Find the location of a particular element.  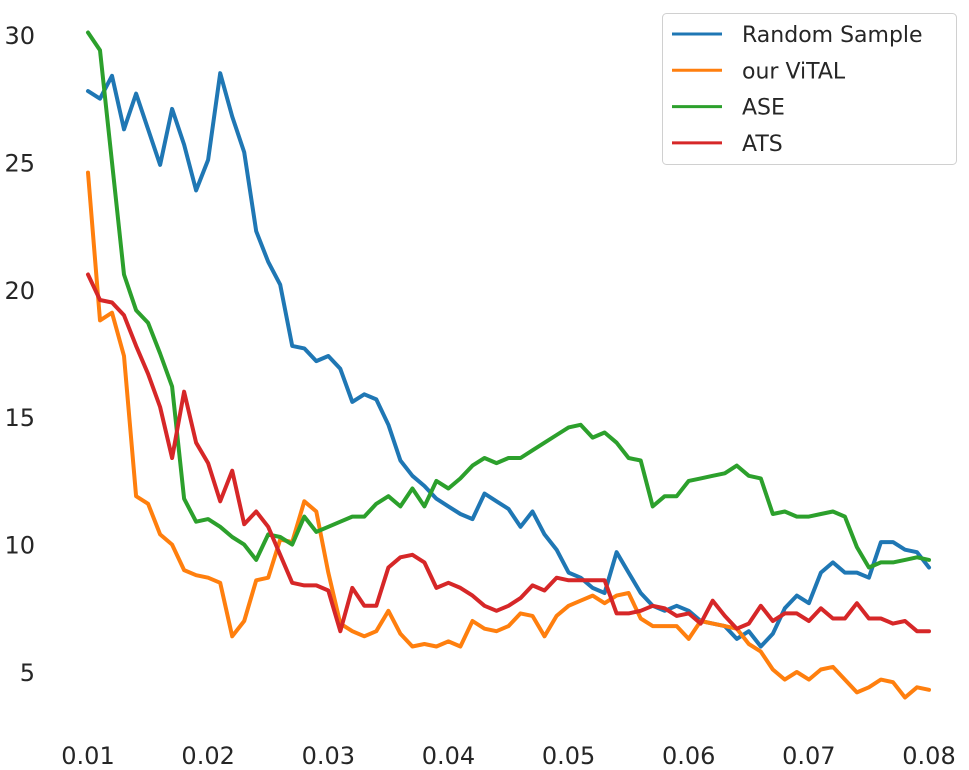

legend: Random Sample our ViTAL ASE ATS is located at coordinates (809, 89).